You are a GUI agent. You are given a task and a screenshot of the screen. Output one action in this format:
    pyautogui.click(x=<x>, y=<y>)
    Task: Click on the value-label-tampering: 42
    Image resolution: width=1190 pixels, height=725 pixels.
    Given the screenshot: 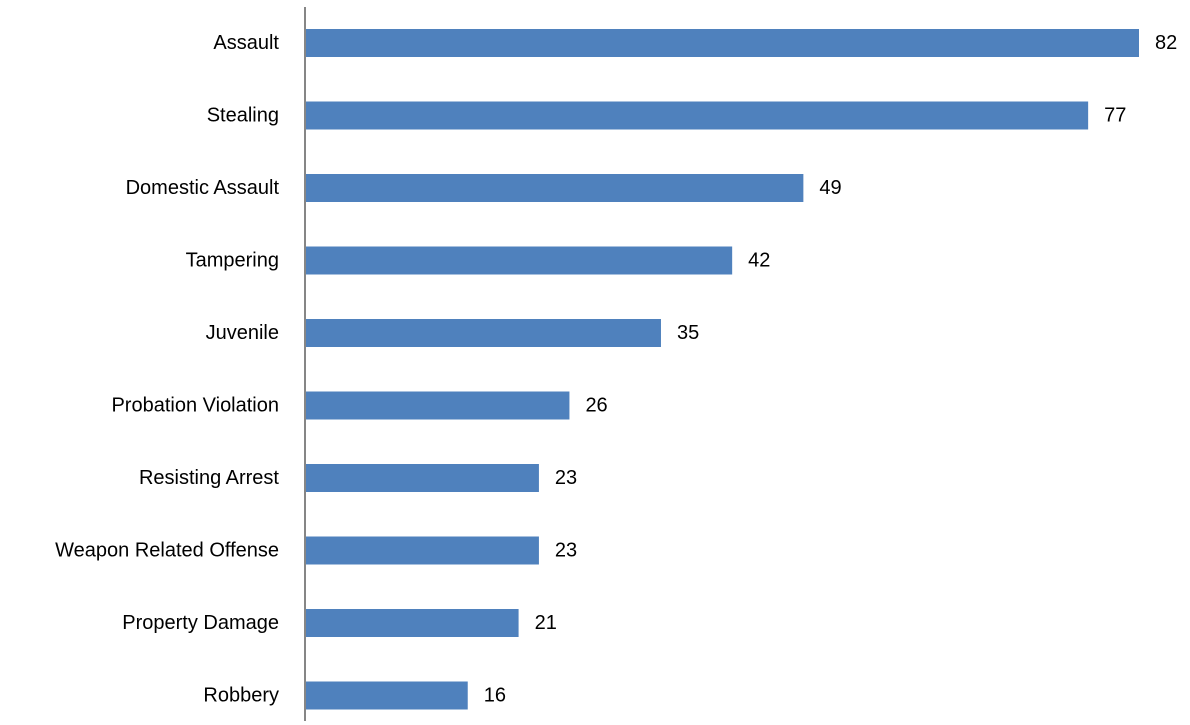 What is the action you would take?
    pyautogui.click(x=759, y=261)
    